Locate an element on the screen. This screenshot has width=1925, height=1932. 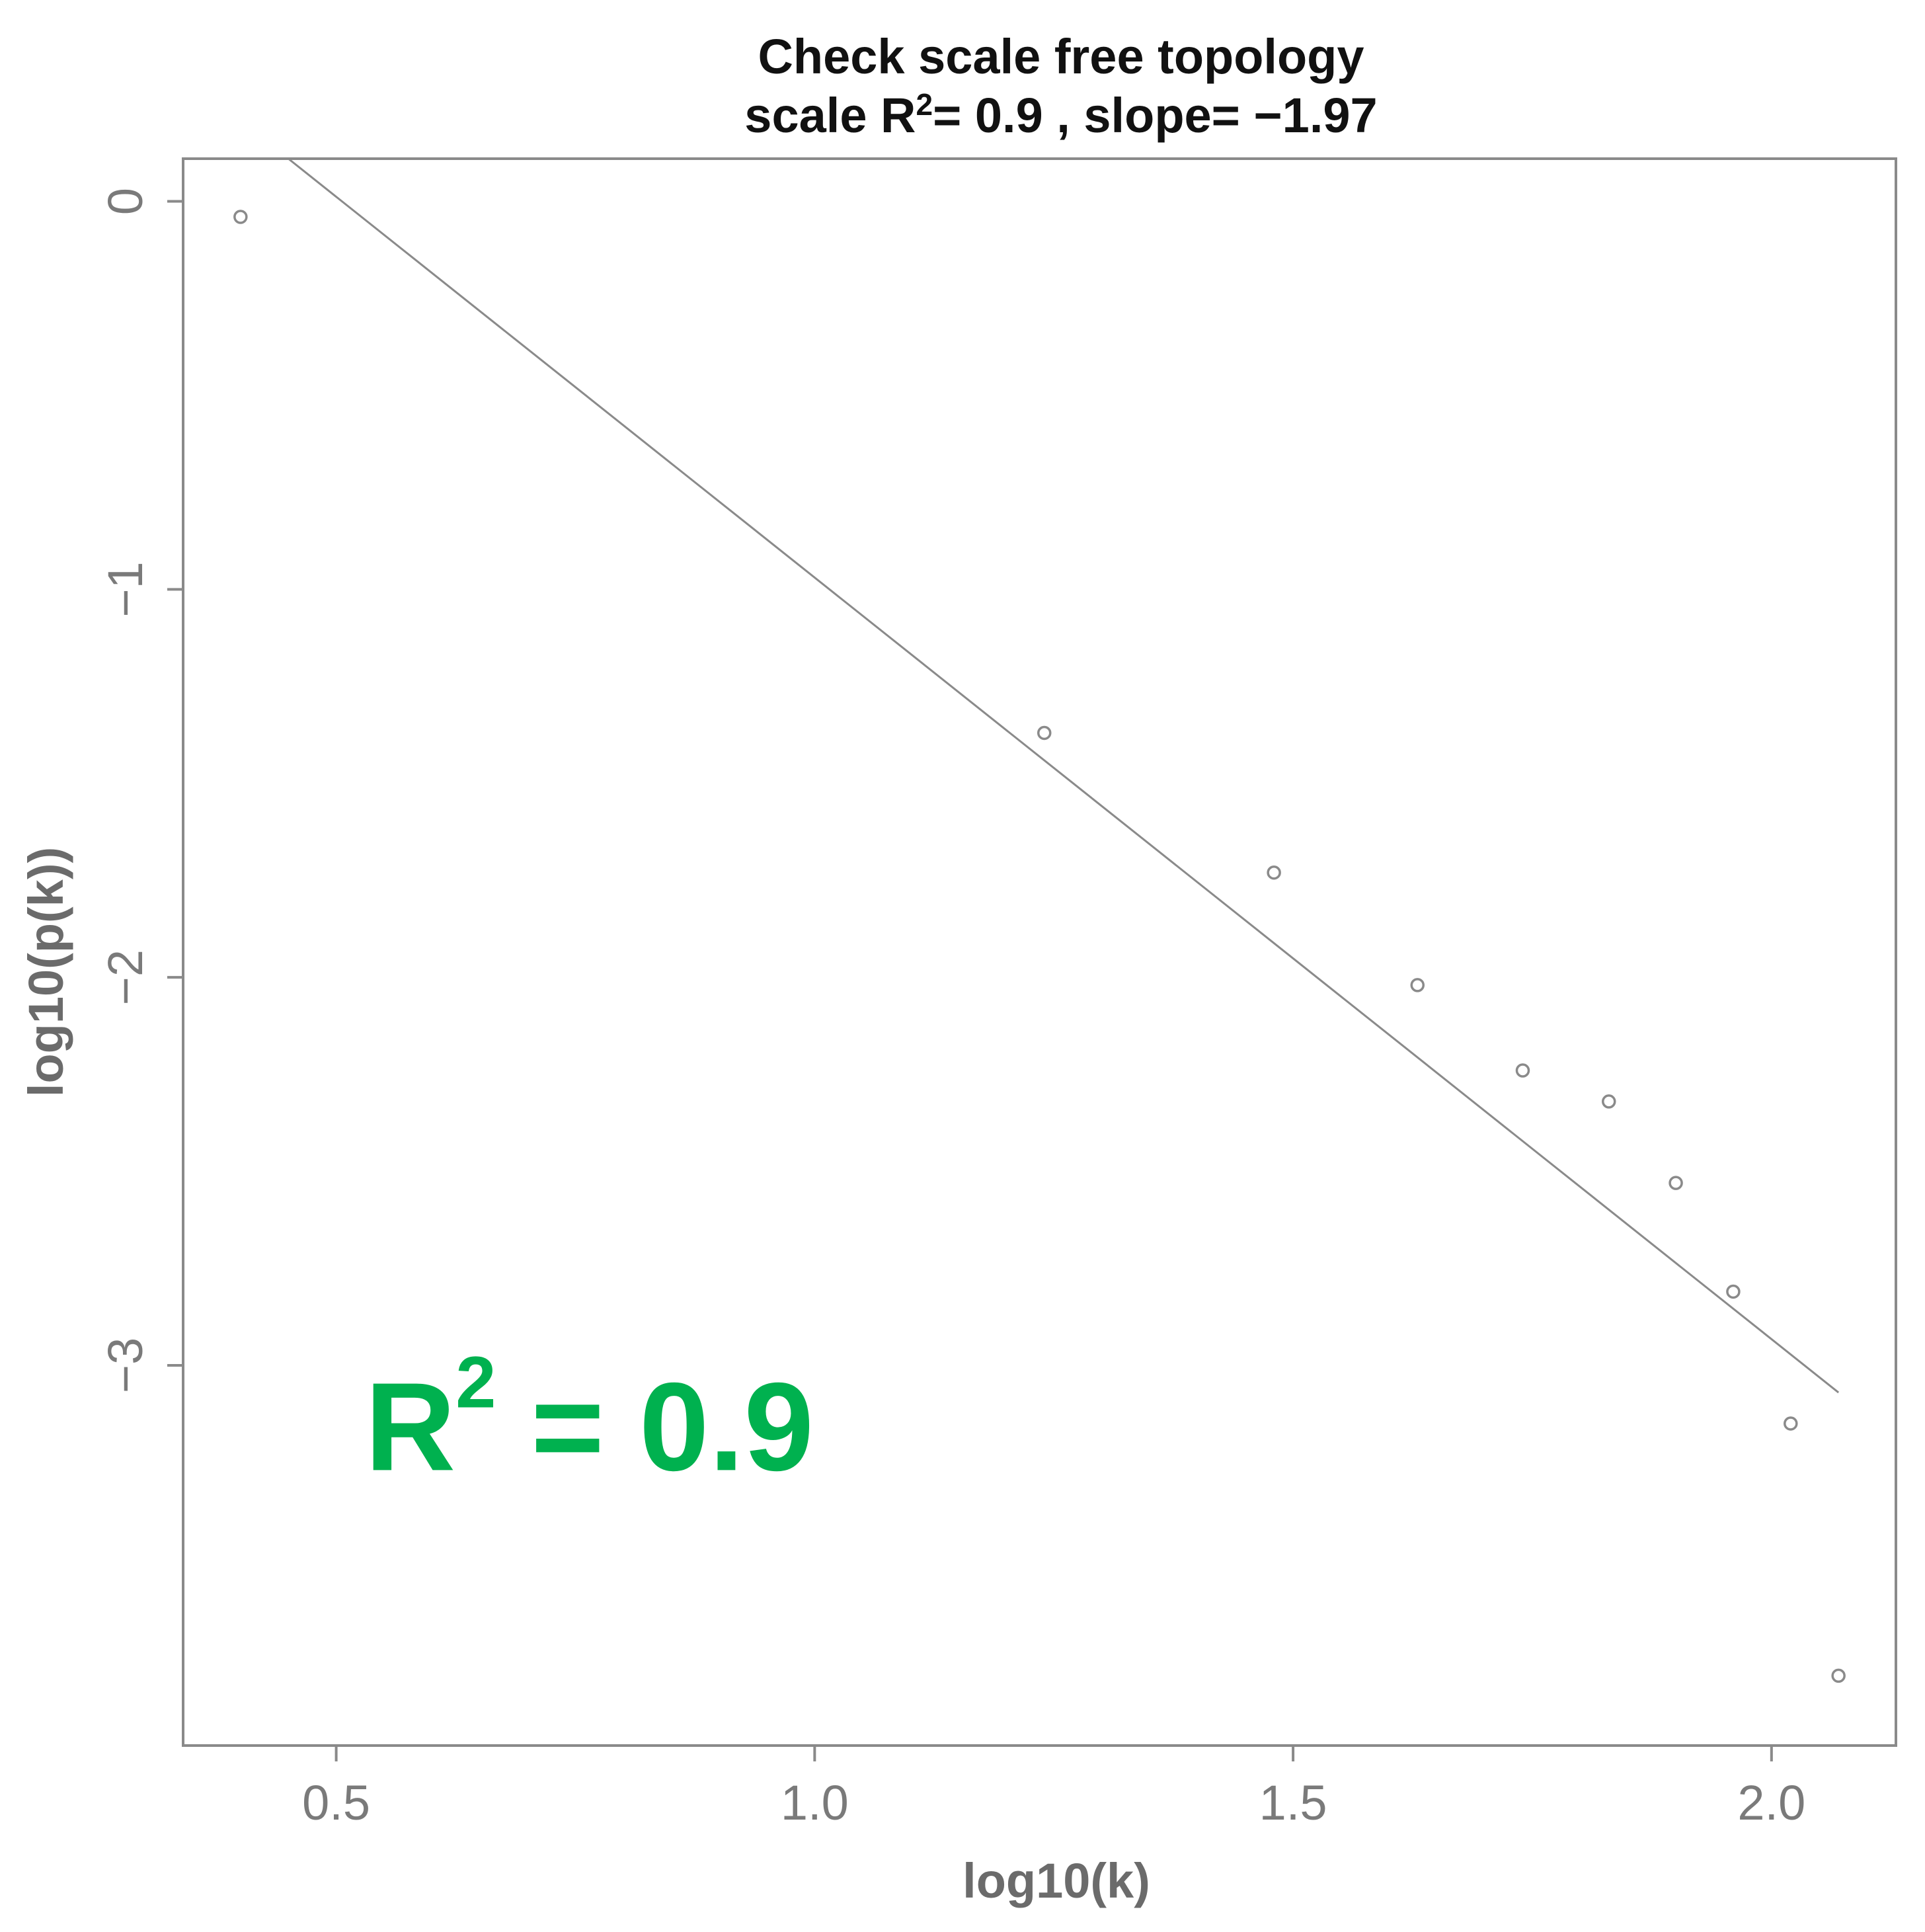
x-tick-label: 1.0 is located at coordinates (815, 1802).